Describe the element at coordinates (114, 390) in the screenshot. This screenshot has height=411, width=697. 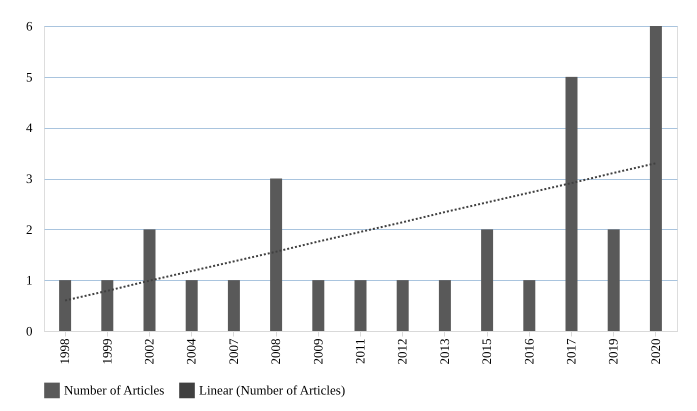
I see `legend-label: Number of Articles` at that location.